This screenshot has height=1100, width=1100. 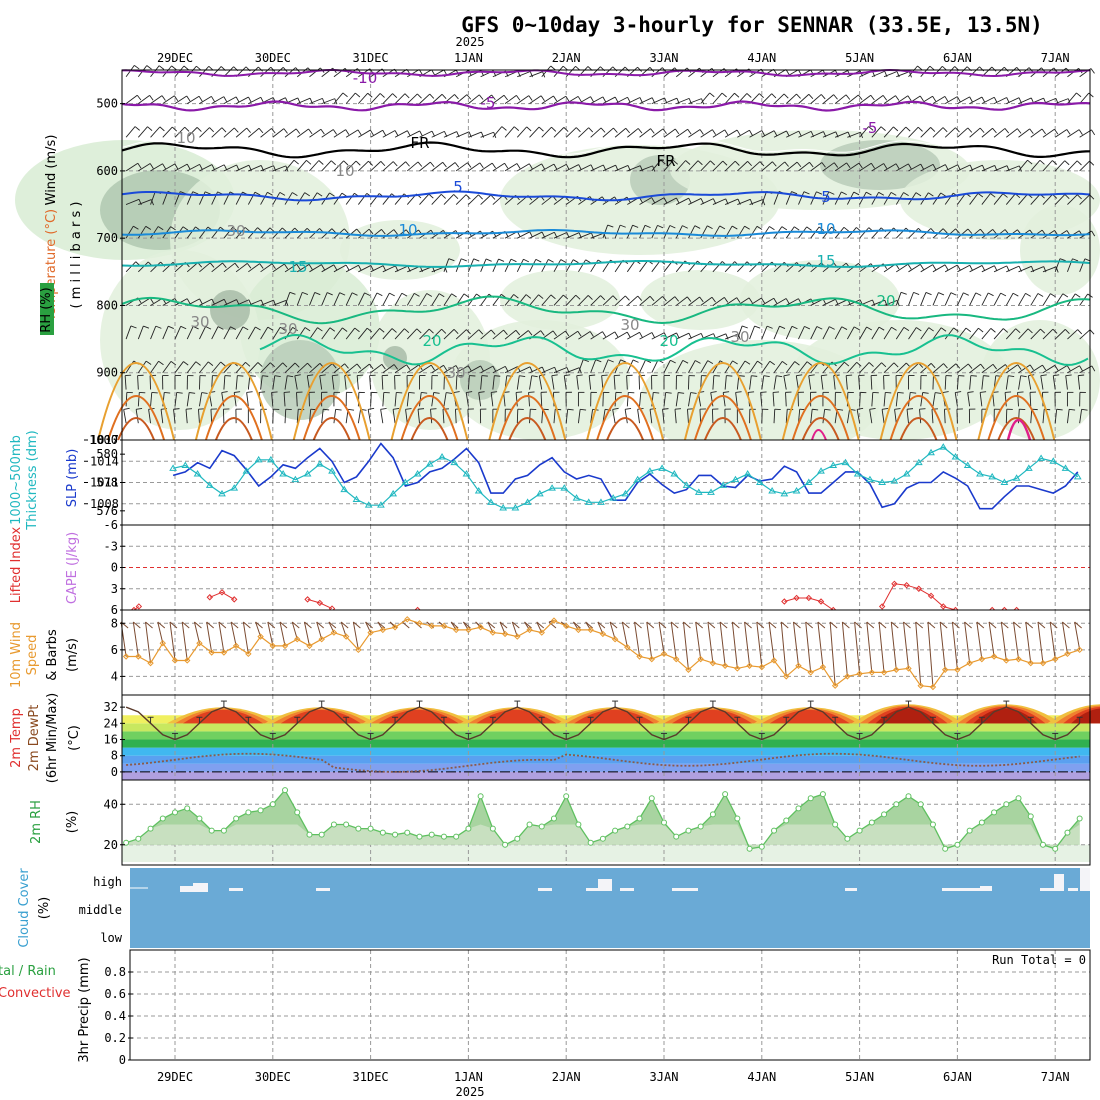 What do you see at coordinates (111, 723) in the screenshot?
I see `axis-tick-label: 24` at bounding box center [111, 723].